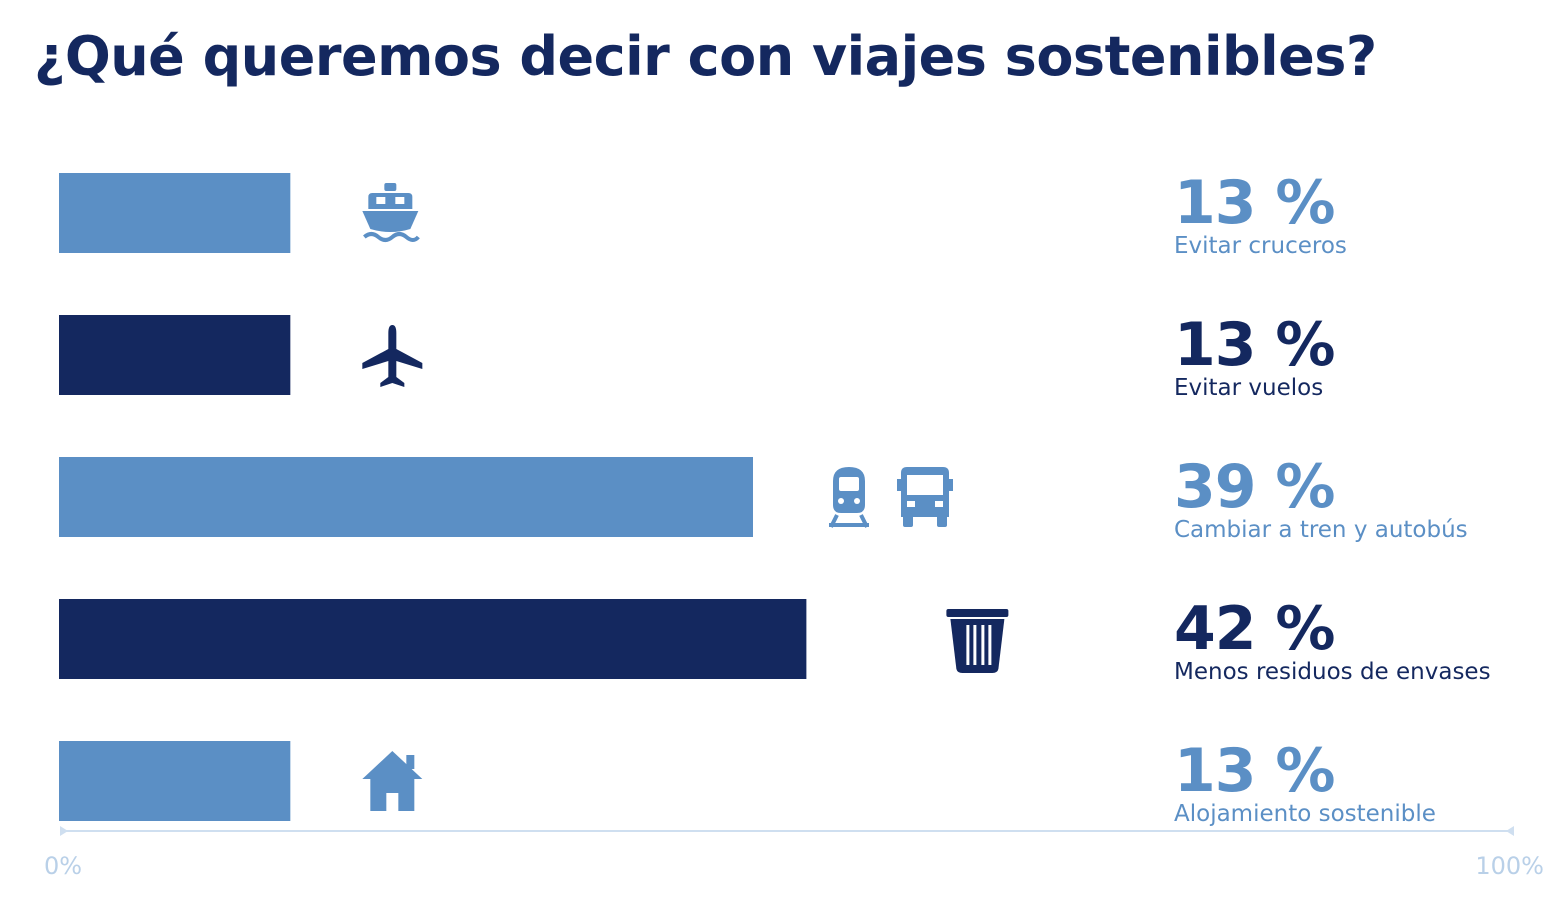 This screenshot has height=902, width=1566. I want to click on category-label: Alojamiento sostenible, so click(1305, 814).